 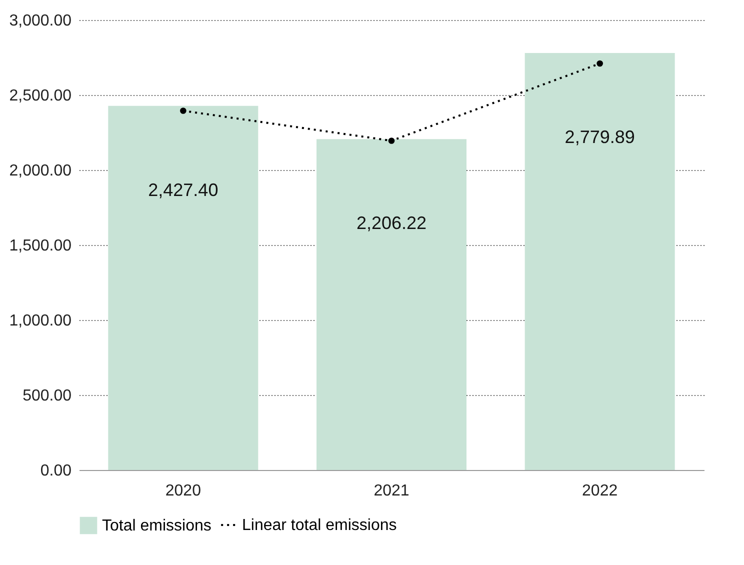 What do you see at coordinates (40, 246) in the screenshot?
I see `y-tick-label: 1,500.00` at bounding box center [40, 246].